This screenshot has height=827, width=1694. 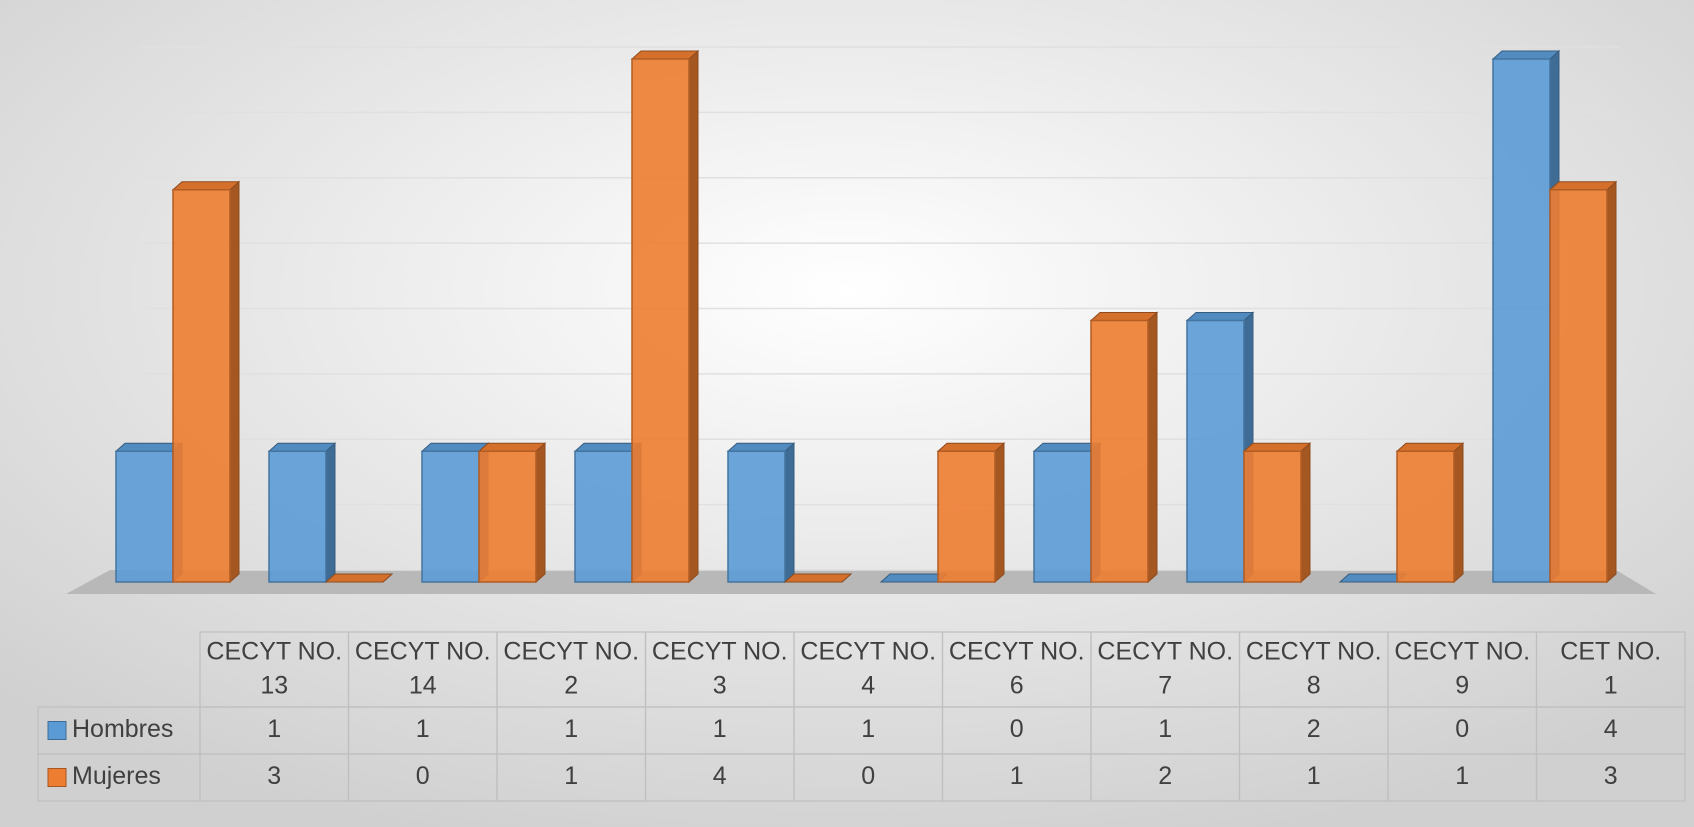 What do you see at coordinates (571, 685) in the screenshot?
I see `category-line: 2` at bounding box center [571, 685].